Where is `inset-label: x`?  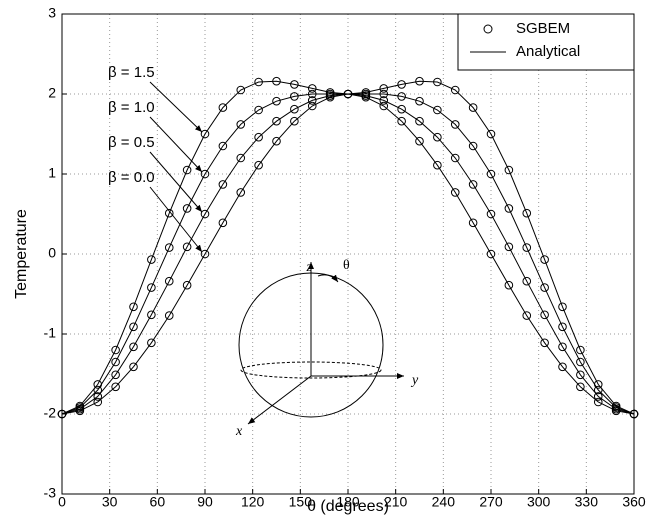
inset-label: x is located at coordinates (239, 431).